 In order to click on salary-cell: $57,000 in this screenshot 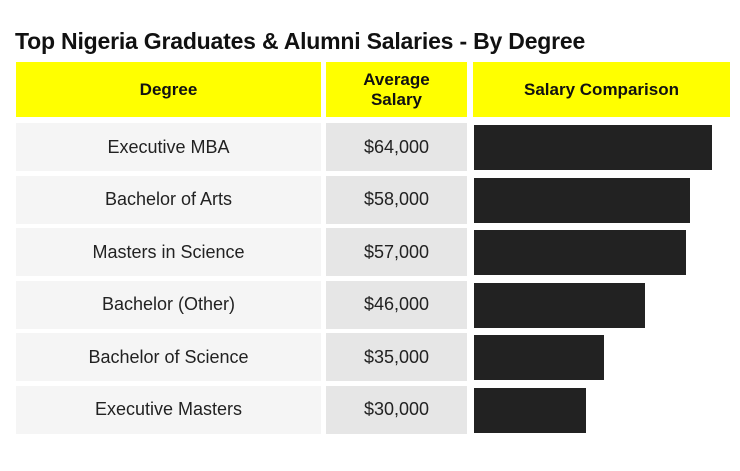, I will do `click(396, 252)`.